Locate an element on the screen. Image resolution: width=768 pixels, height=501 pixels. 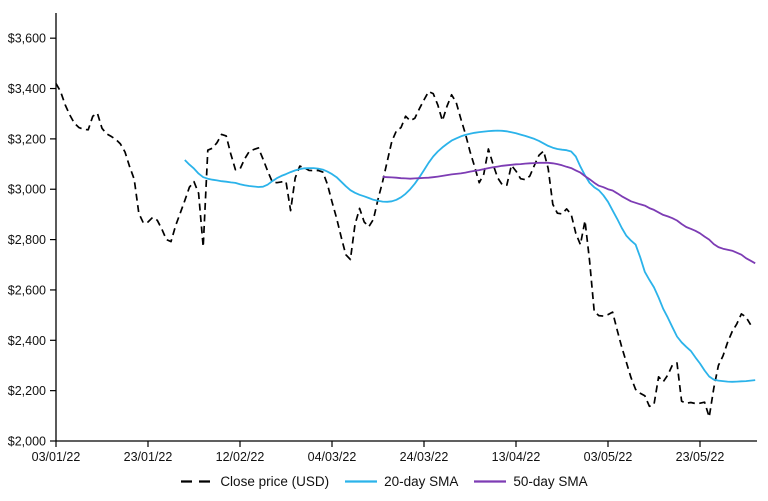
x-tick-label: 23/01/22 is located at coordinates (148, 457).